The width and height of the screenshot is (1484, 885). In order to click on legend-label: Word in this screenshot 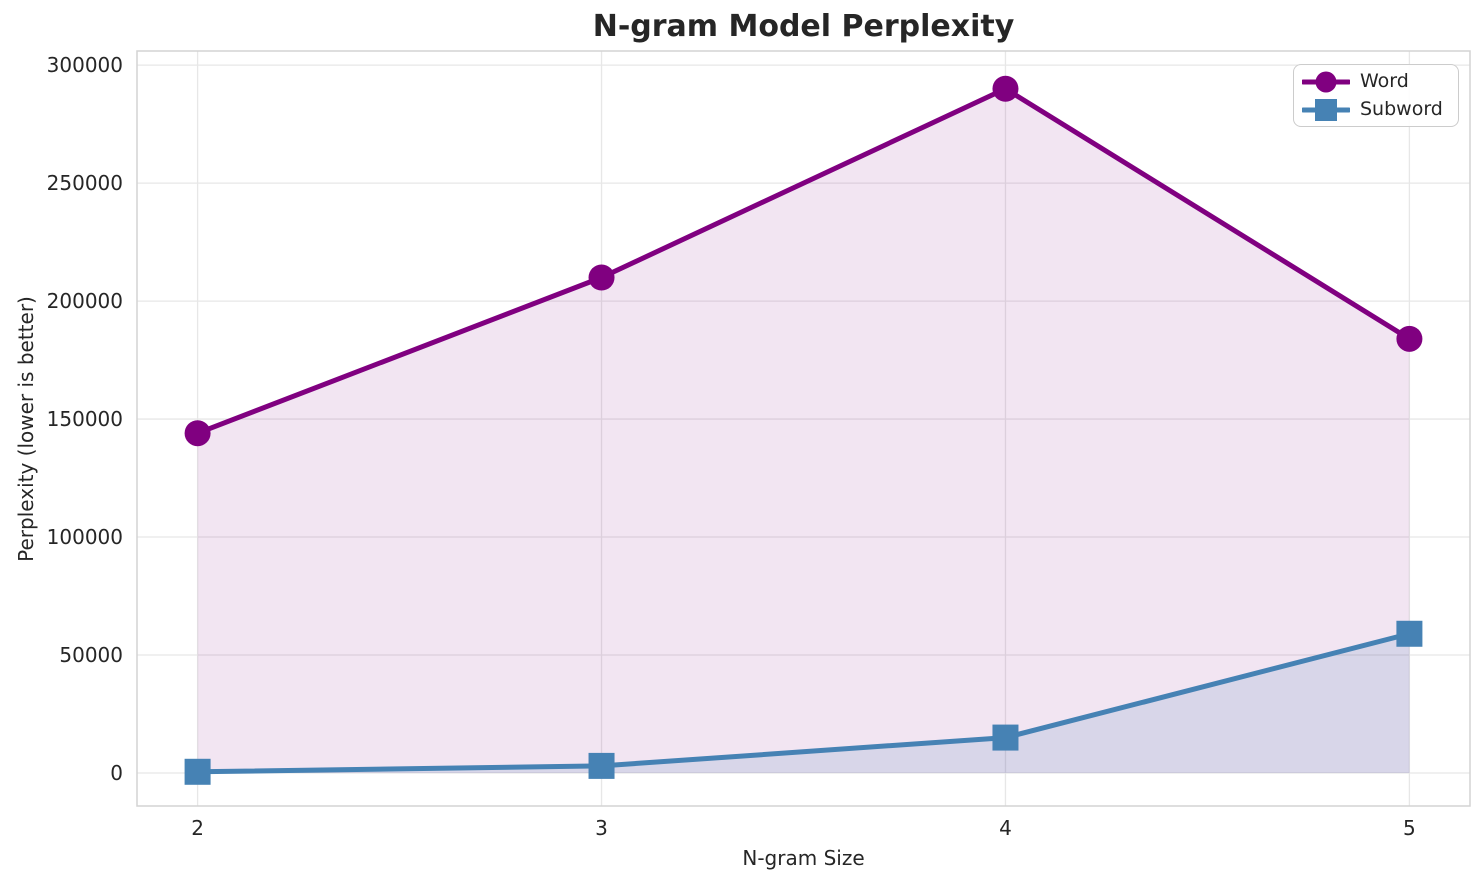, I will do `click(1384, 81)`.